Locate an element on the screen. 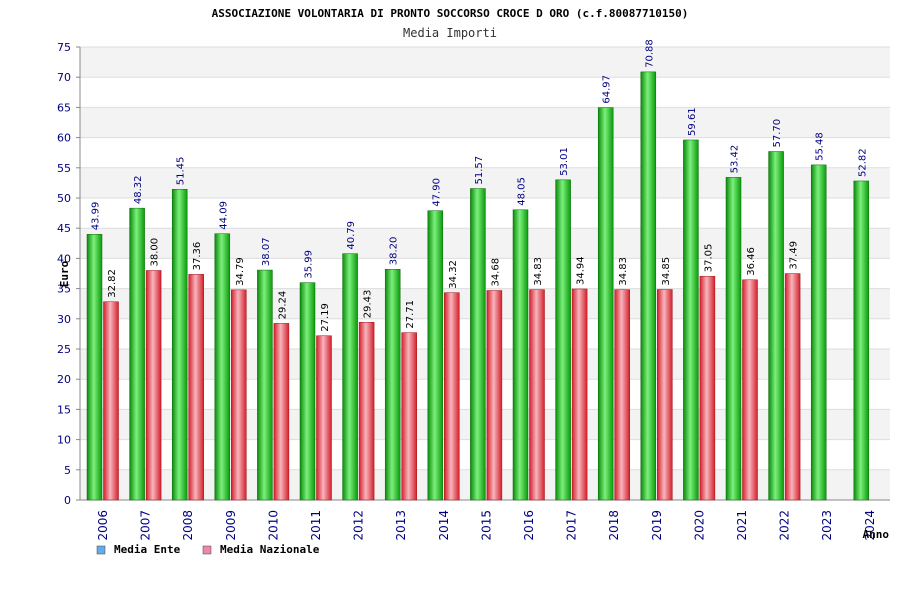 This screenshot has width=900, height=600. data-label: 40.79 is located at coordinates (351, 235).